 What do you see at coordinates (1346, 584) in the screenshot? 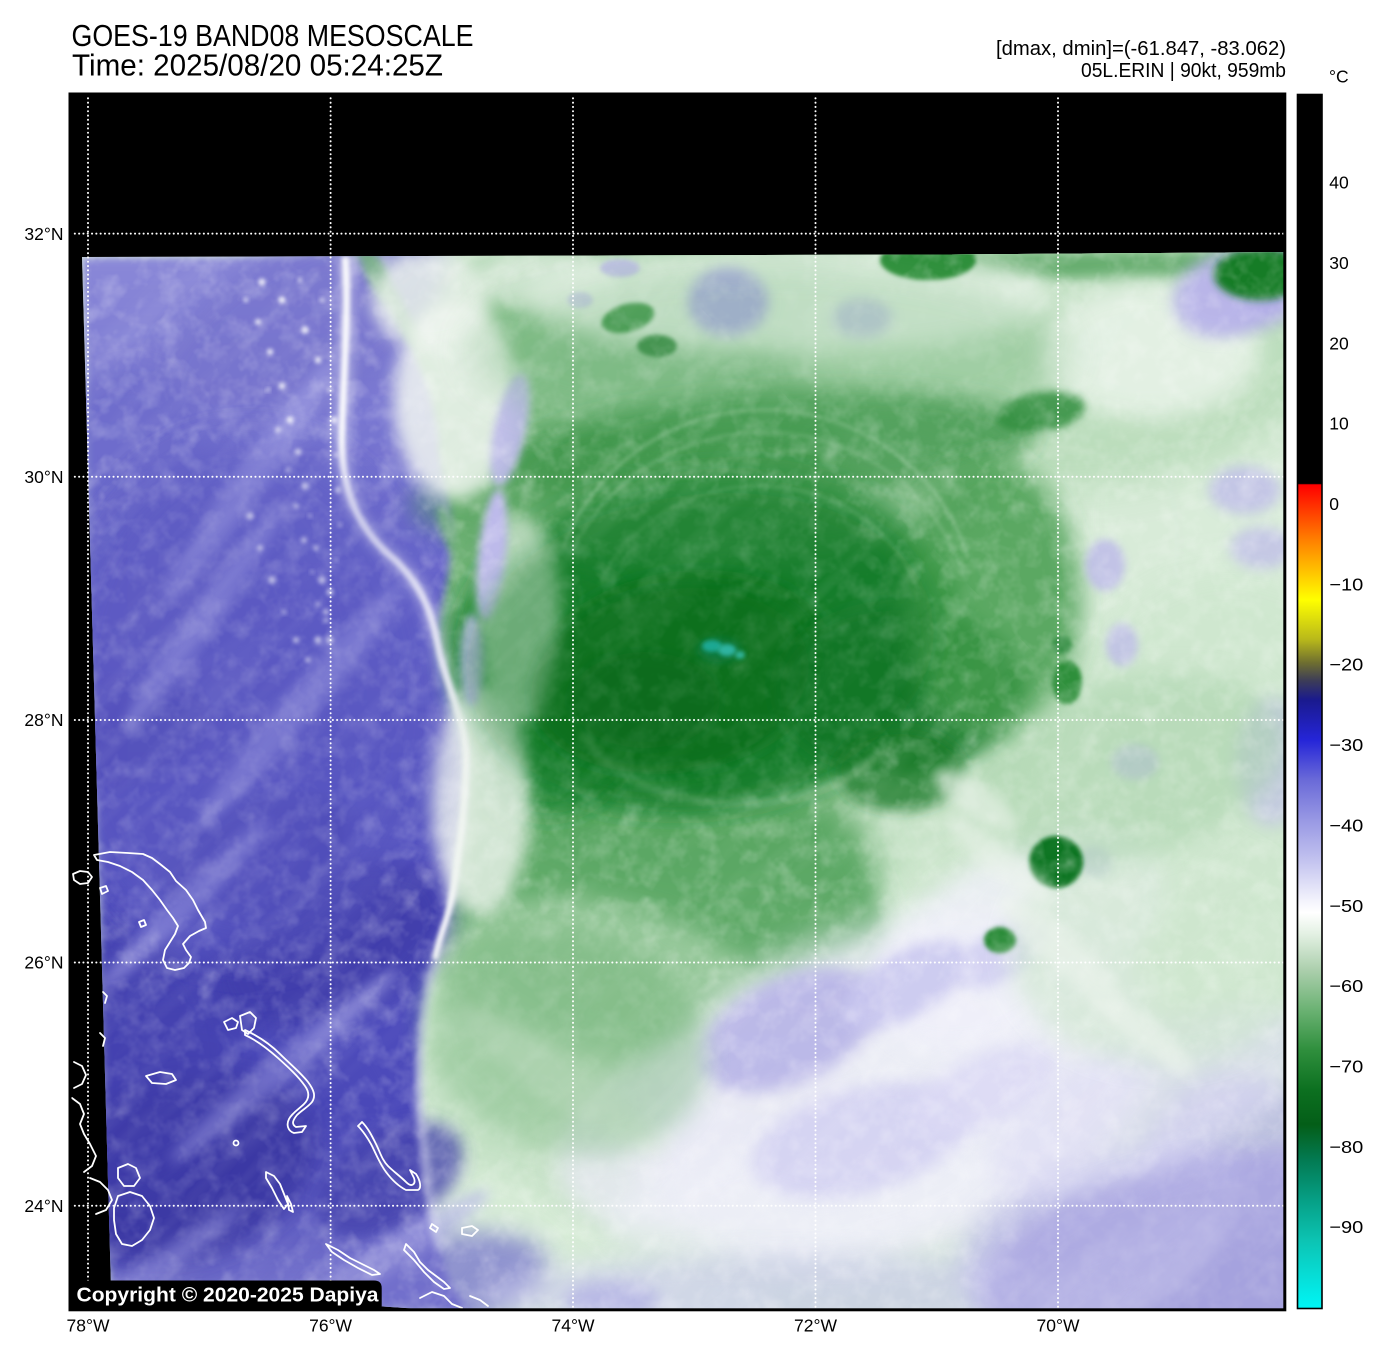
I see `svg-text: −10` at bounding box center [1346, 584].